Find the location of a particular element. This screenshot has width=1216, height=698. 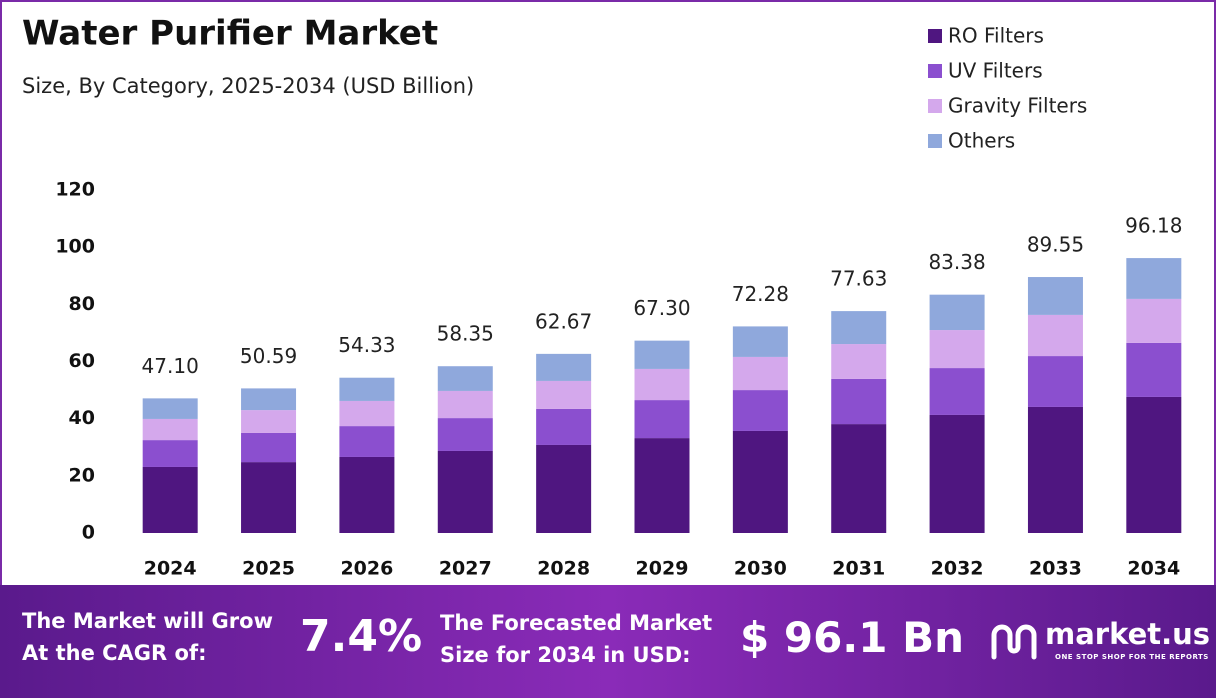

y-tick-label: 20 is located at coordinates (82, 475).